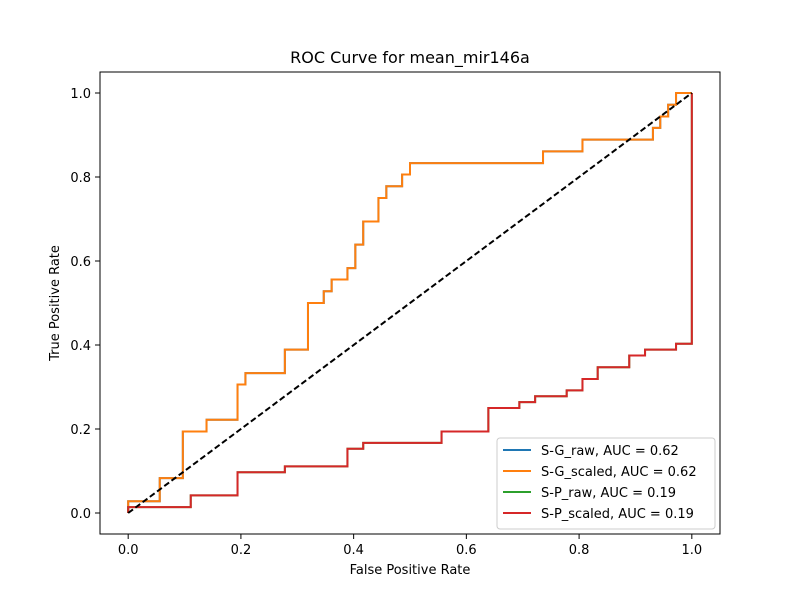  Describe the element at coordinates (579, 550) in the screenshot. I see `x-tick-label: 0.8` at that location.